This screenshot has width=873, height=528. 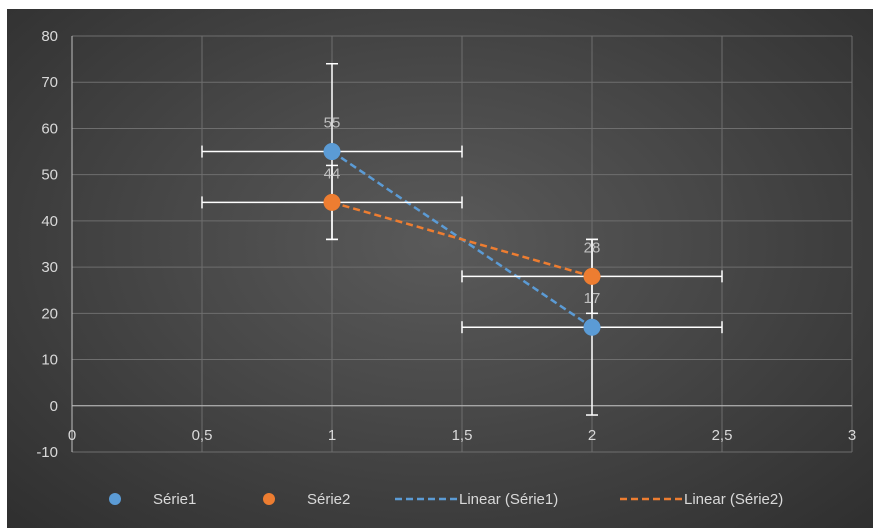 I want to click on x-tick-label: 1, so click(x=332, y=435).